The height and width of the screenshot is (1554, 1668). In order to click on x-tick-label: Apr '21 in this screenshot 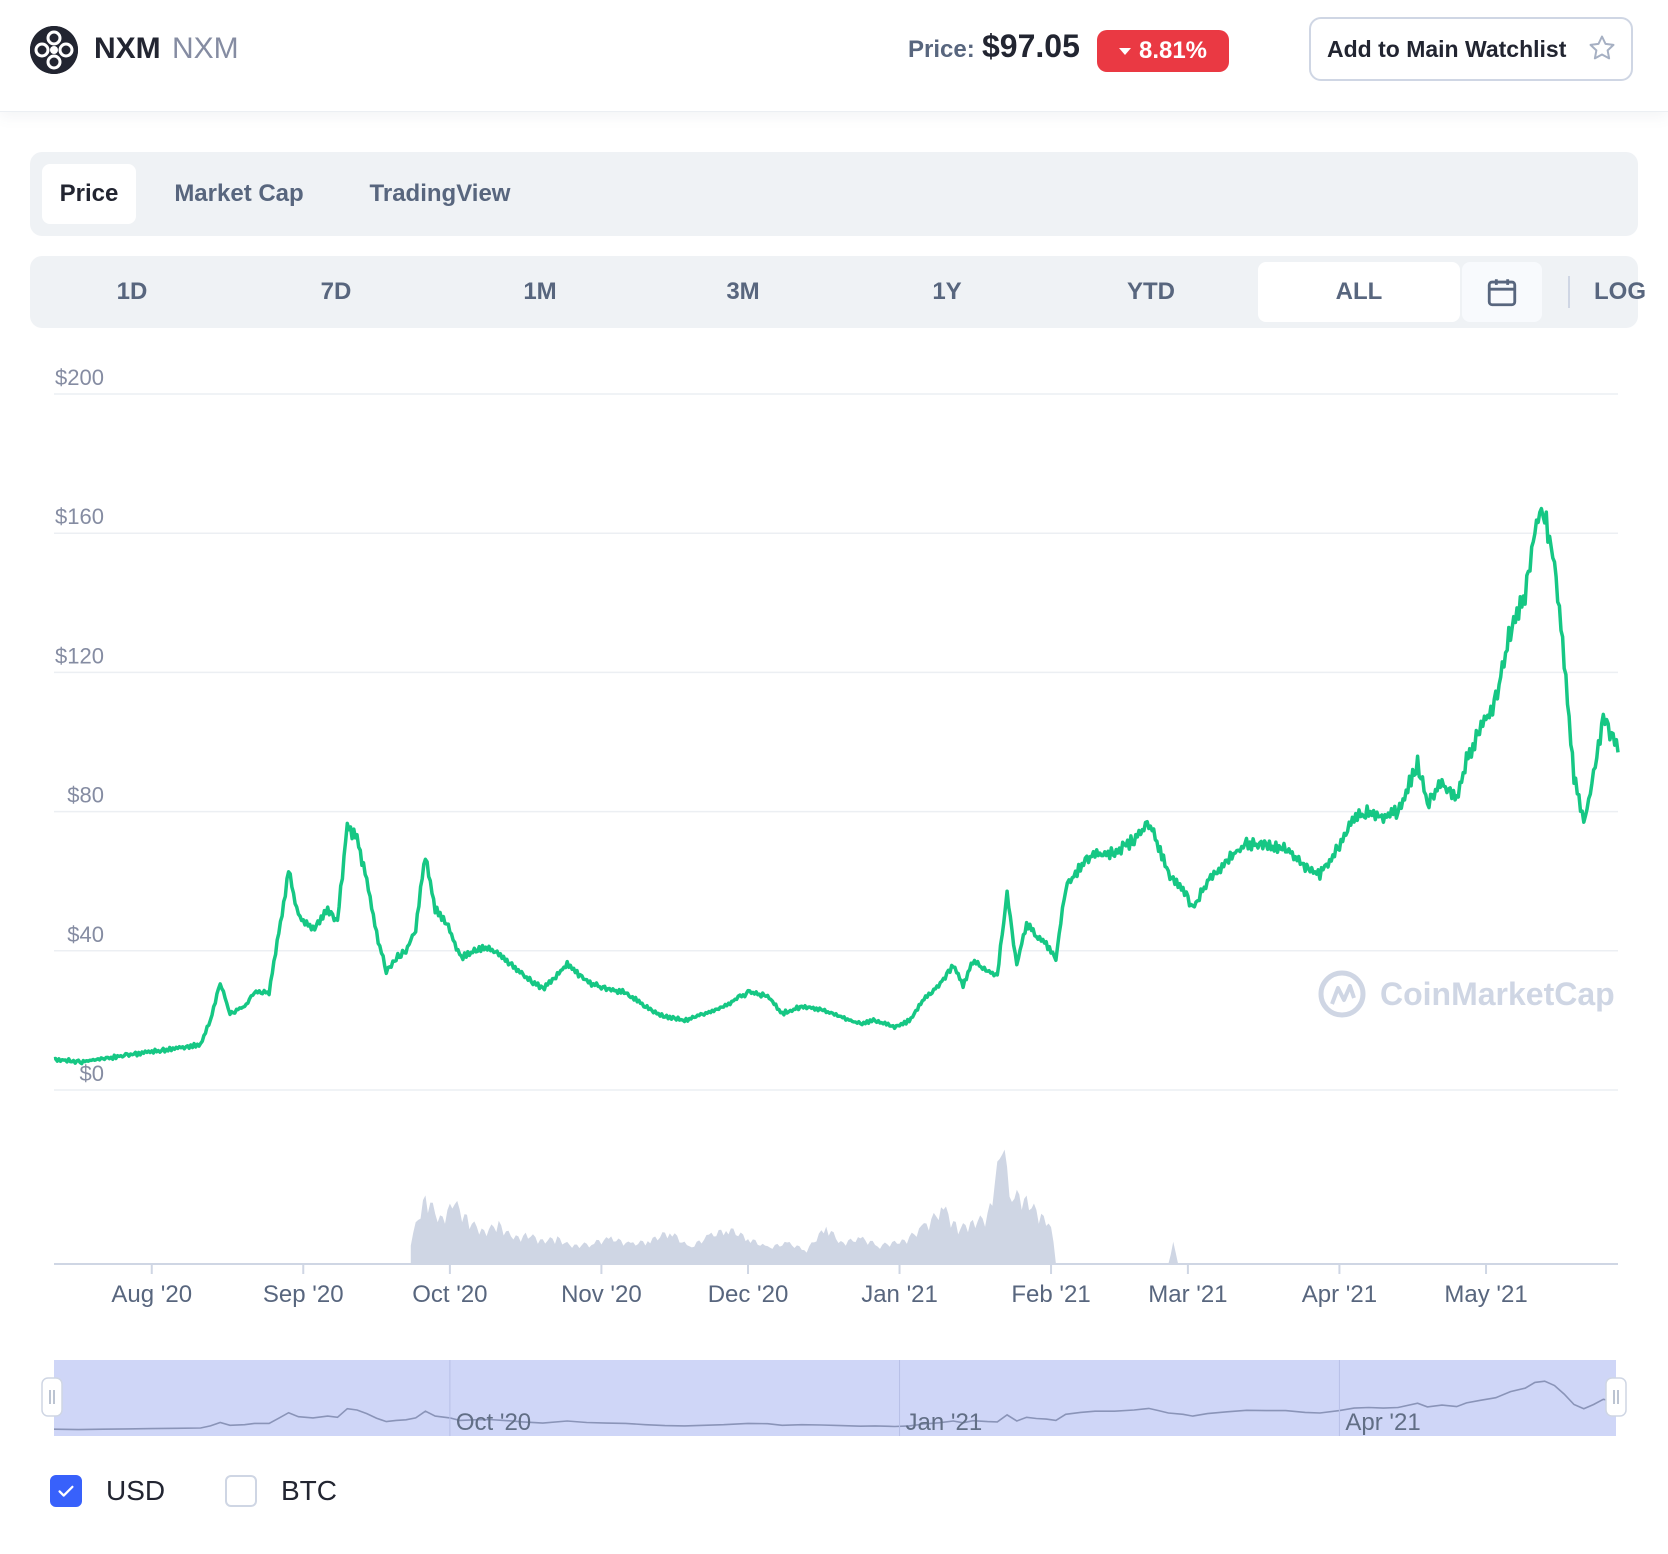, I will do `click(1339, 1294)`.